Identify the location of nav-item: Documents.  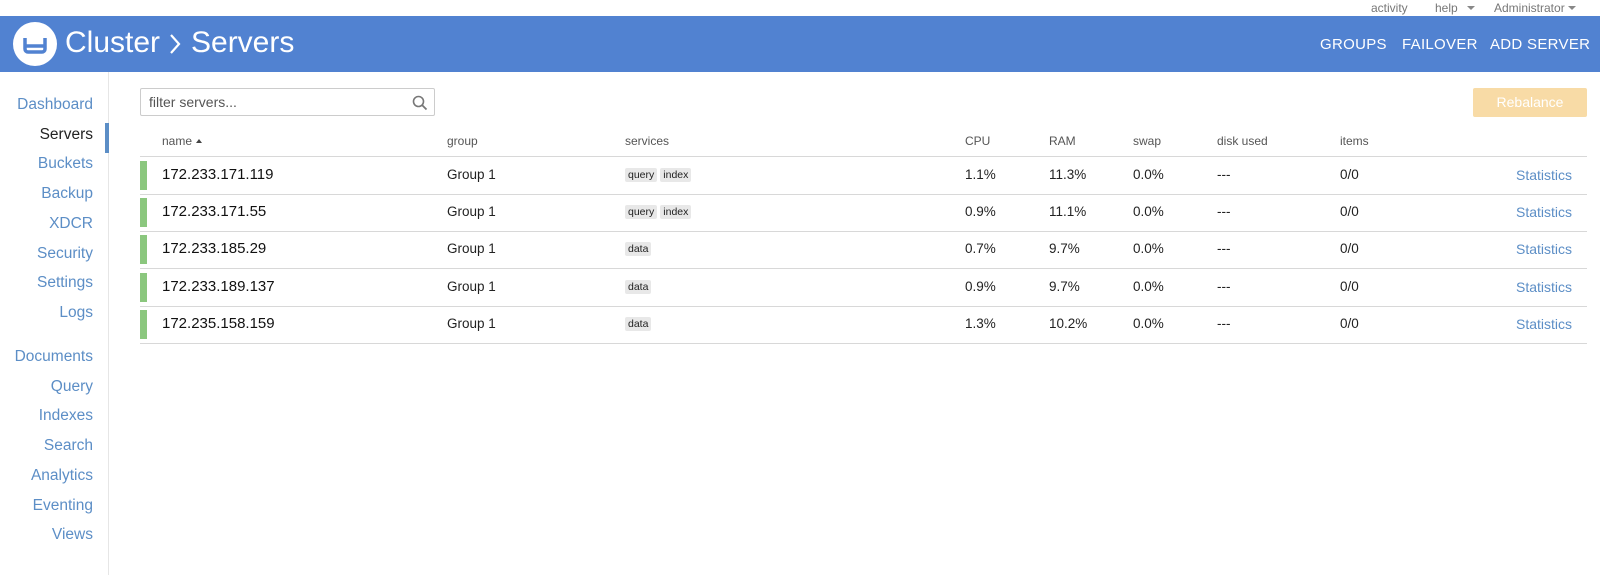
(53, 356).